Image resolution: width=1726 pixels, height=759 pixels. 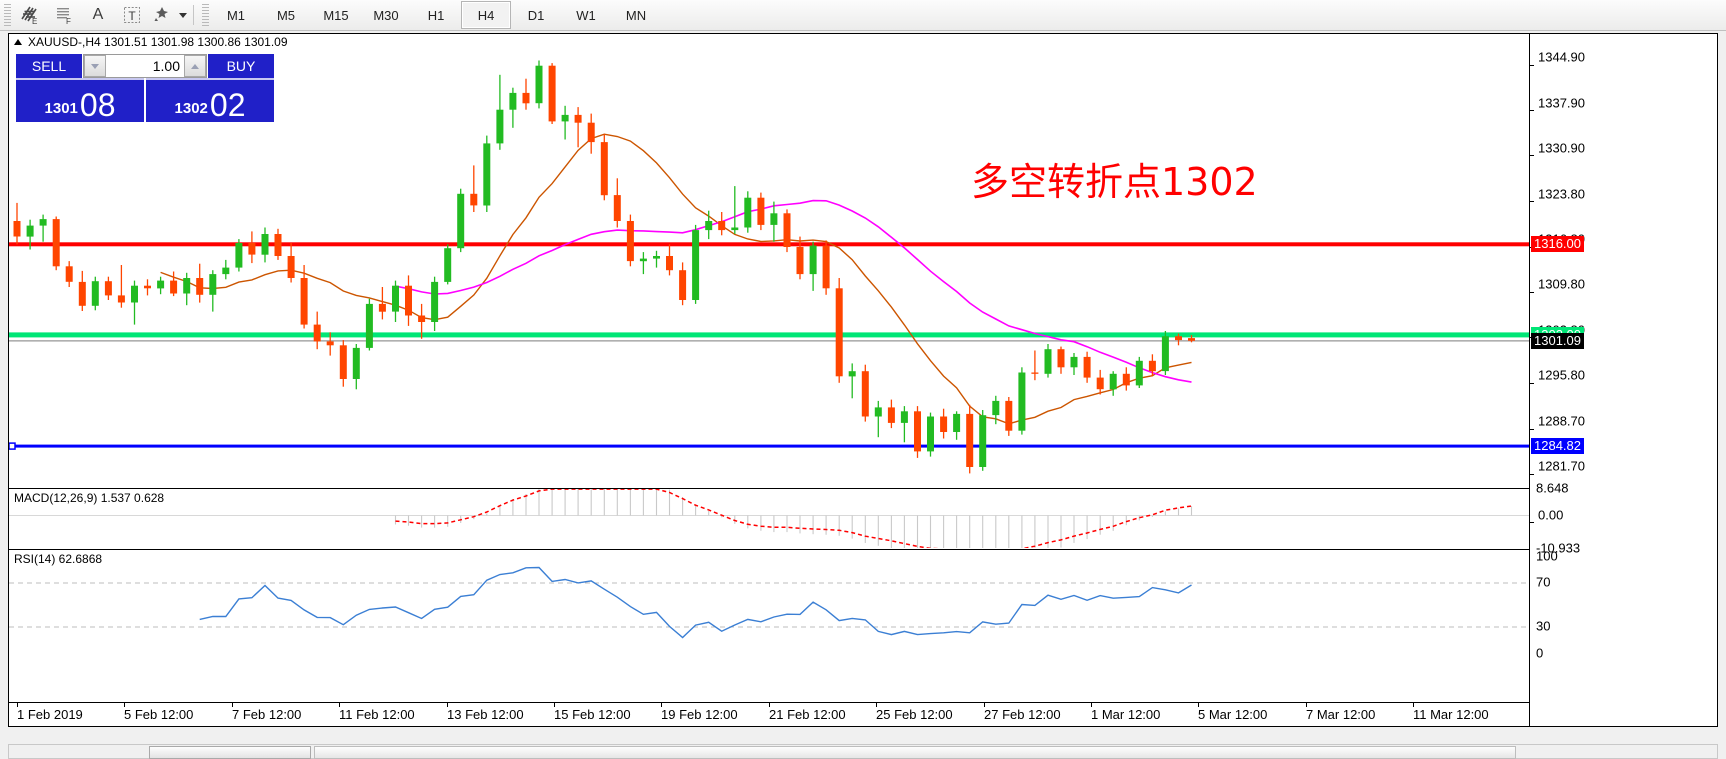 What do you see at coordinates (1557, 288) in the screenshot?
I see `price-tick: 1309.80` at bounding box center [1557, 288].